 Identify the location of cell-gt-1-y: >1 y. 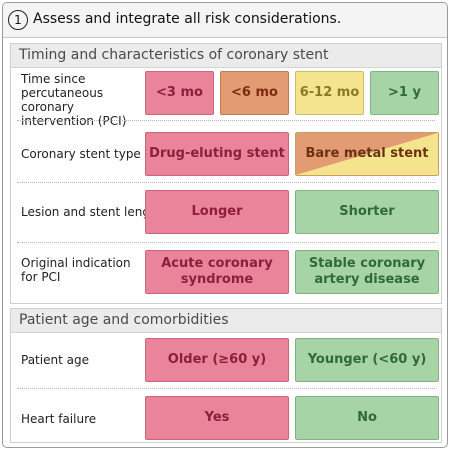
(404, 93).